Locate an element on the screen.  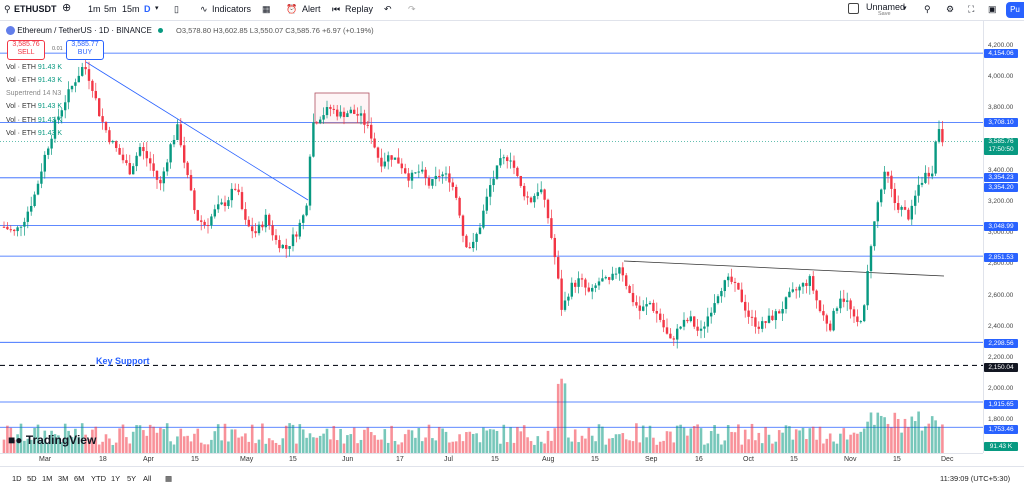
replay-icon: ⏮ is located at coordinates (336, 9).